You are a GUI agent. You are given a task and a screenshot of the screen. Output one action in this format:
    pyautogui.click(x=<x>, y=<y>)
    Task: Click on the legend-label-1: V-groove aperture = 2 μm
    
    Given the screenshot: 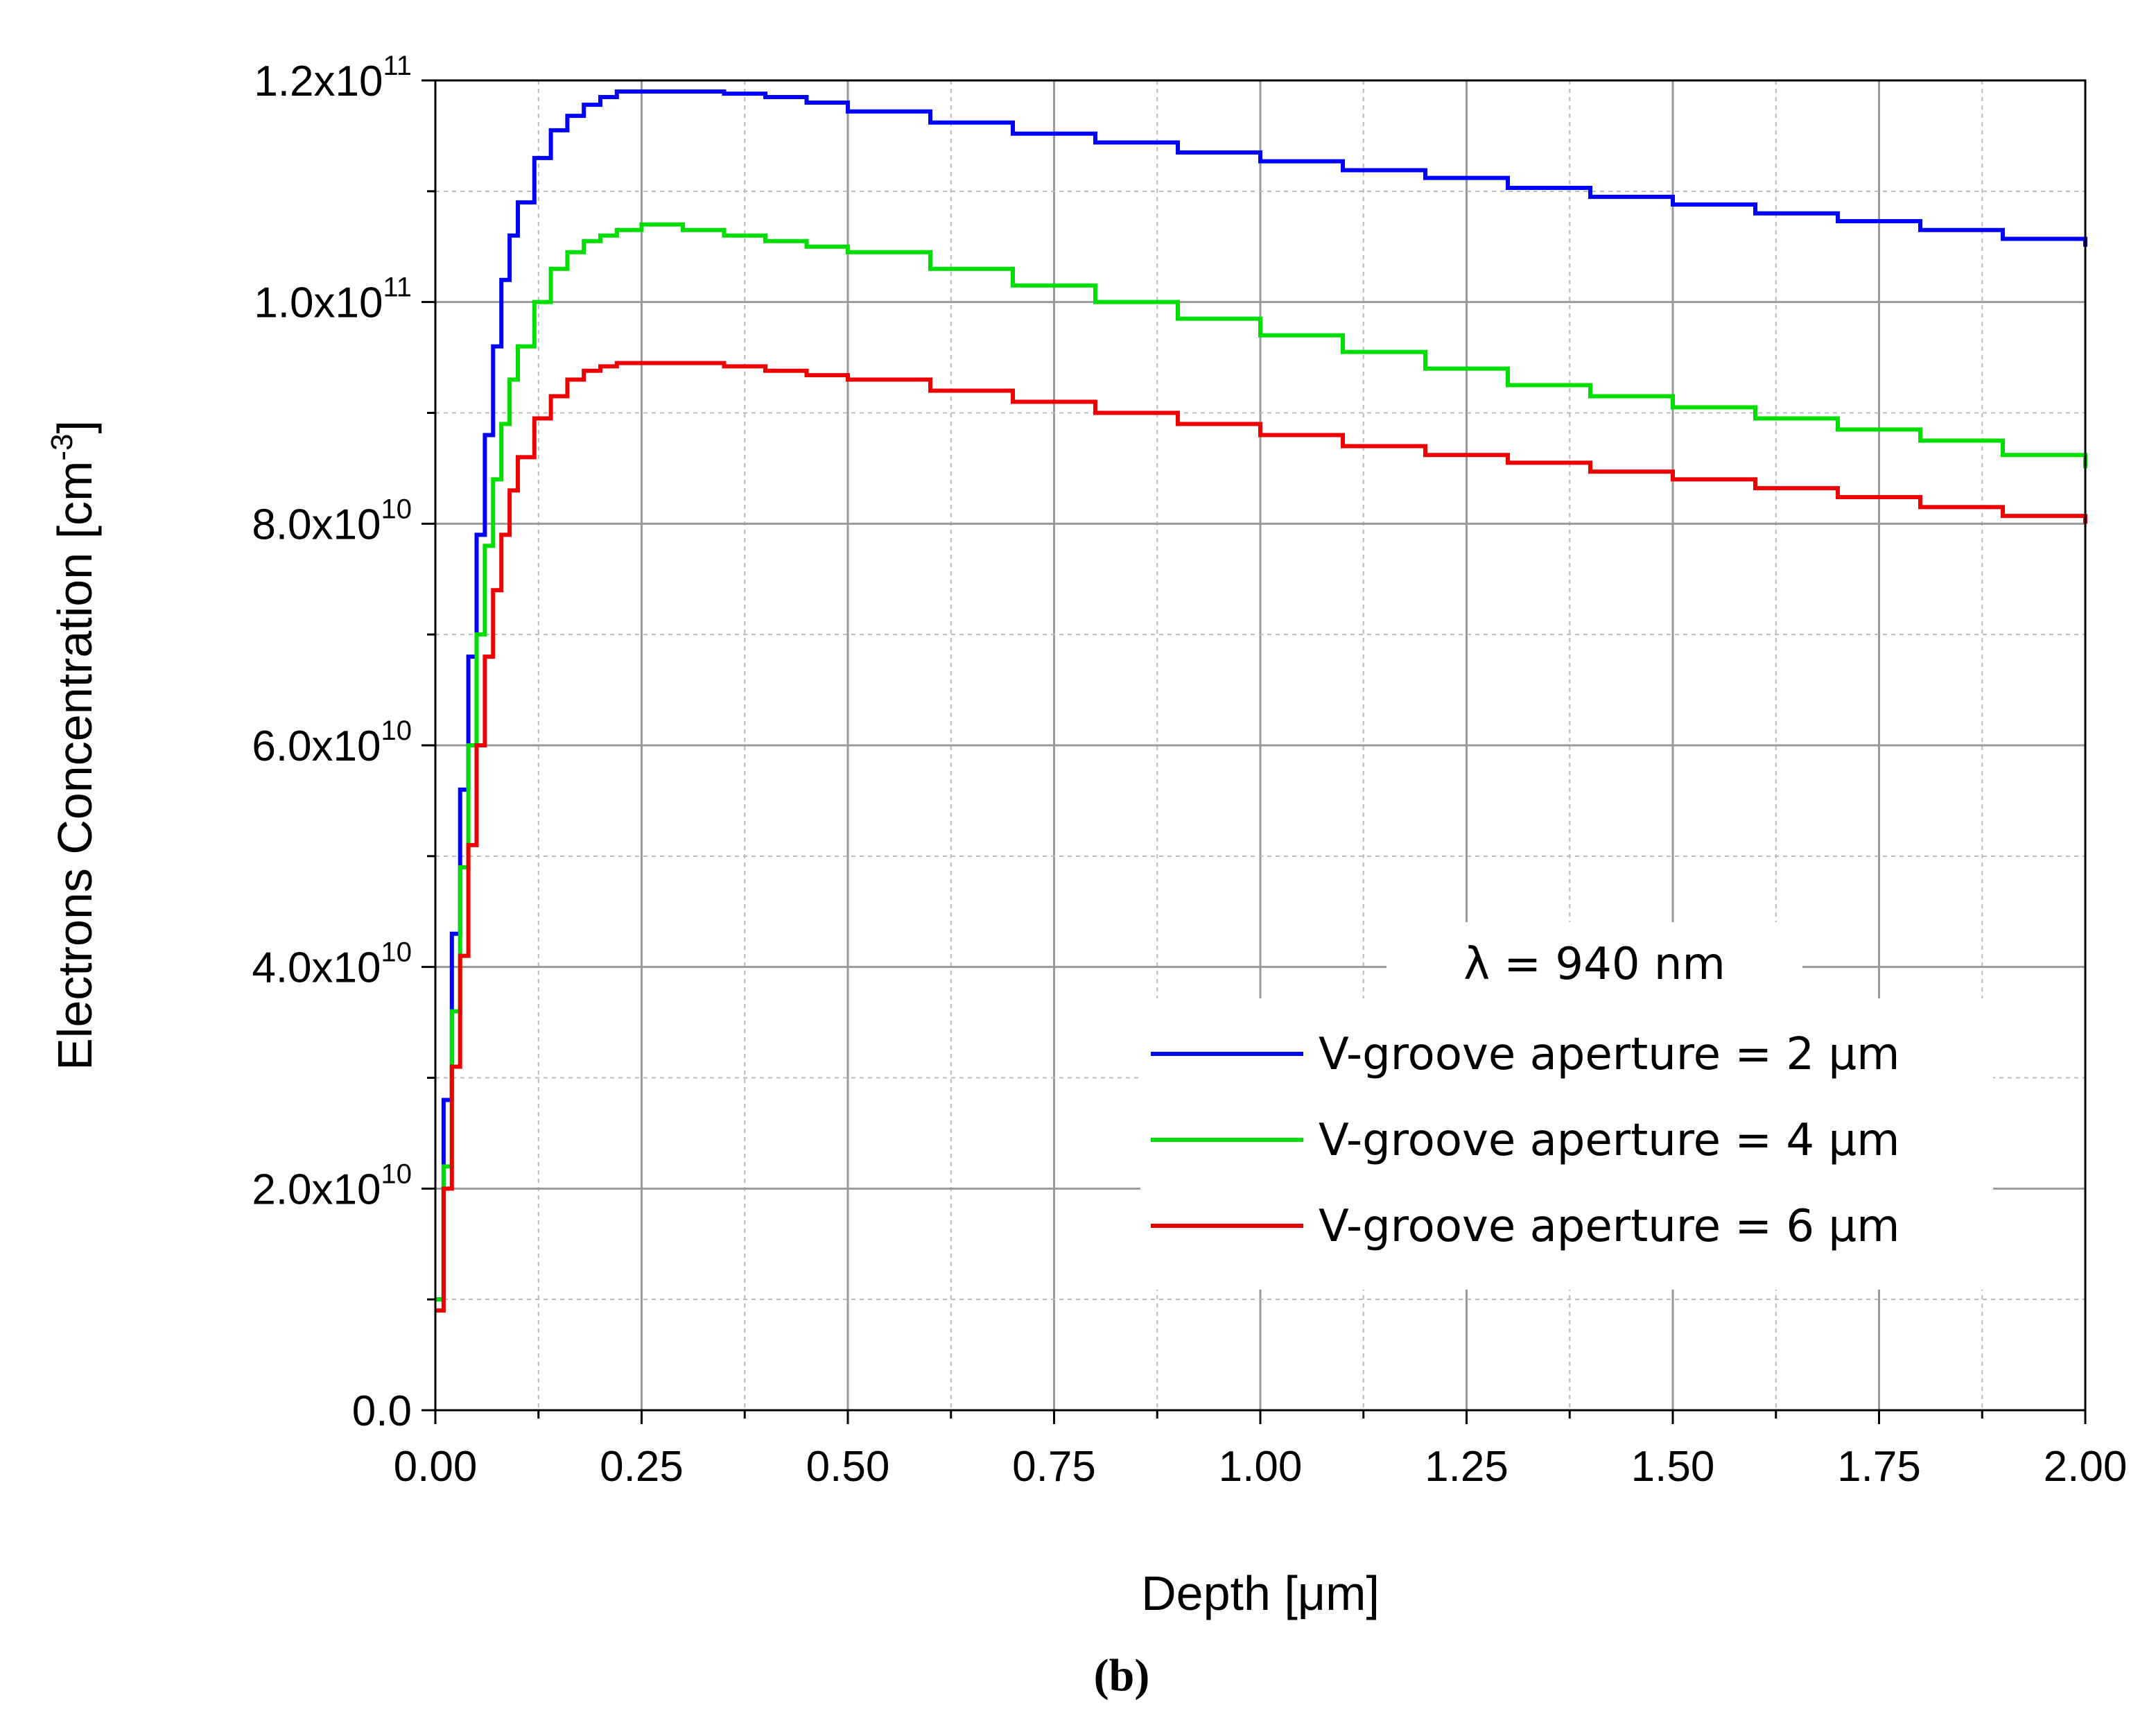 What is the action you would take?
    pyautogui.click(x=1609, y=1054)
    